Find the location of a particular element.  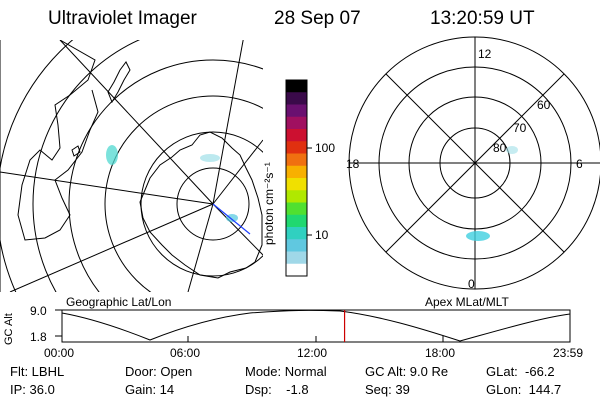

timeline-ytick-low: 1.8 is located at coordinates (38, 337).